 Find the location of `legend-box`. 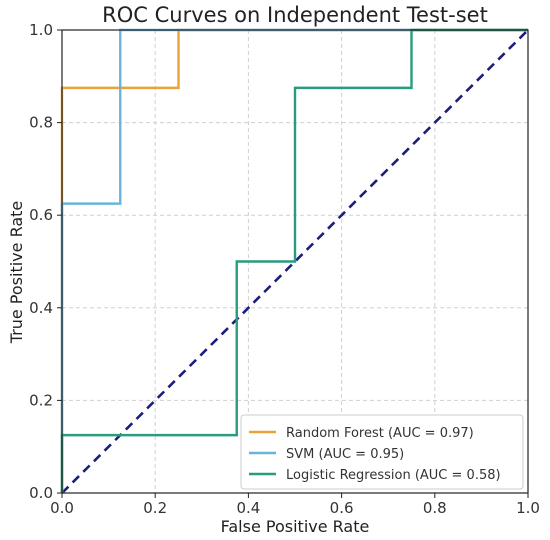

legend-box is located at coordinates (382, 452).